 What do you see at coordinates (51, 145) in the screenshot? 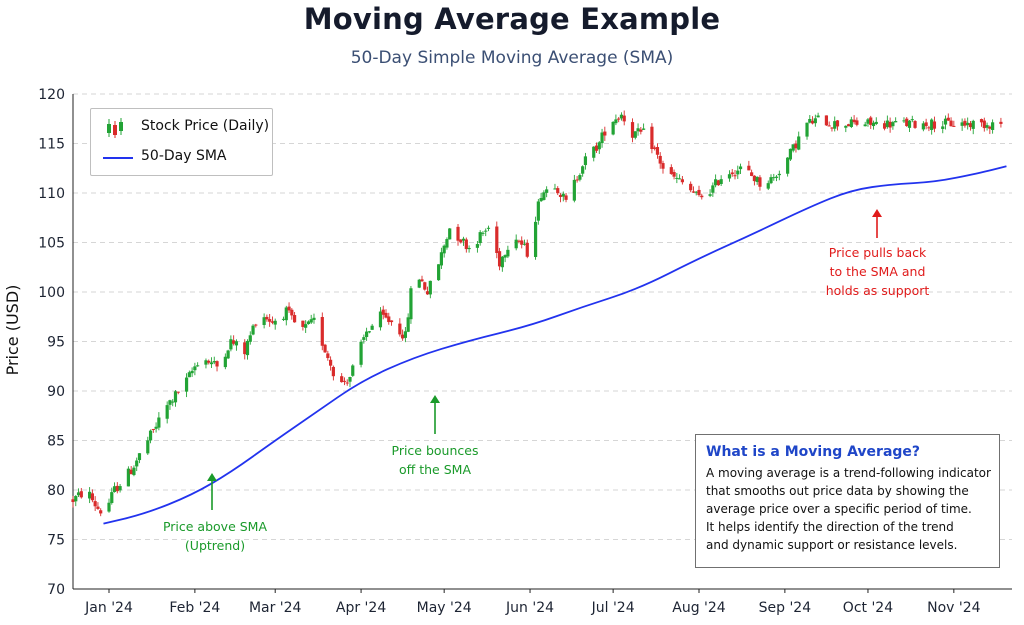
I see `y-tick-label: 115` at bounding box center [51, 145].